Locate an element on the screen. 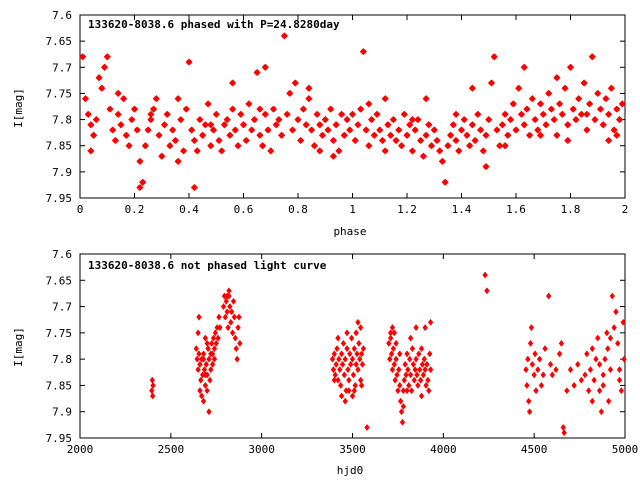  unphased-y-tick-label: 7.8 is located at coordinates (62, 359).